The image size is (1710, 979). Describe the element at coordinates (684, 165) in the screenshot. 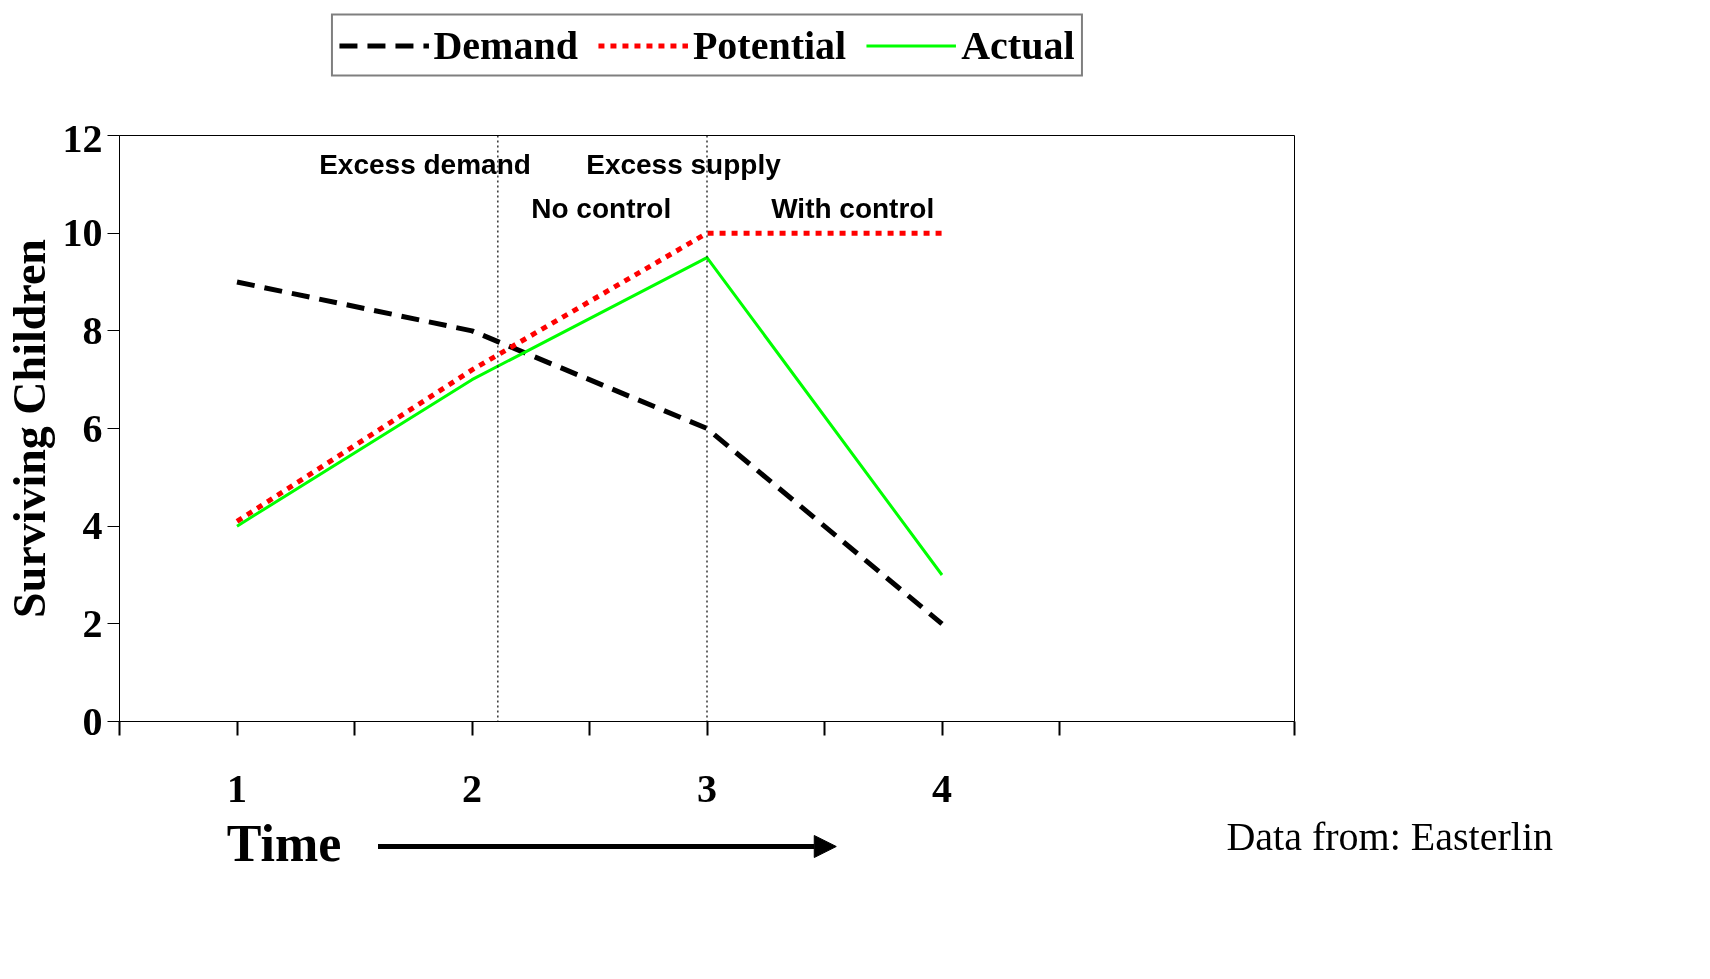

I see `annotation: Excess supply` at that location.